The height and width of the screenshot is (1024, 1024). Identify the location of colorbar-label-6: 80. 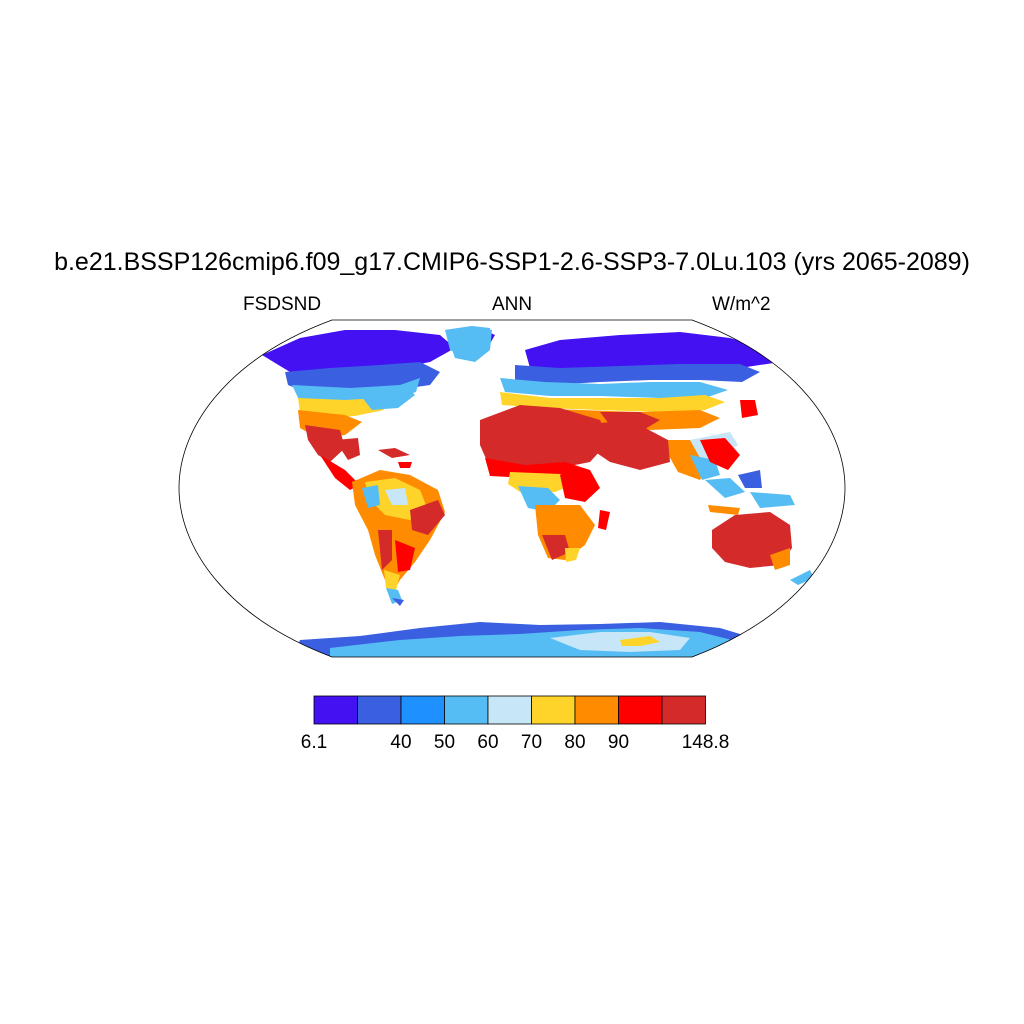
(575, 742).